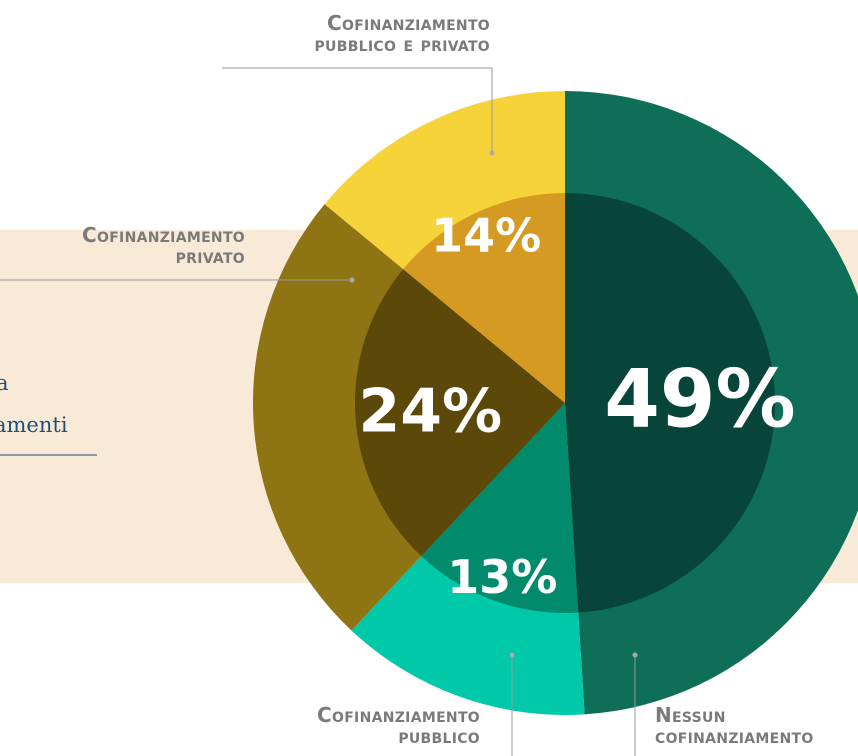 The height and width of the screenshot is (756, 858). Describe the element at coordinates (486, 236) in the screenshot. I see `value-label: 14%` at that location.